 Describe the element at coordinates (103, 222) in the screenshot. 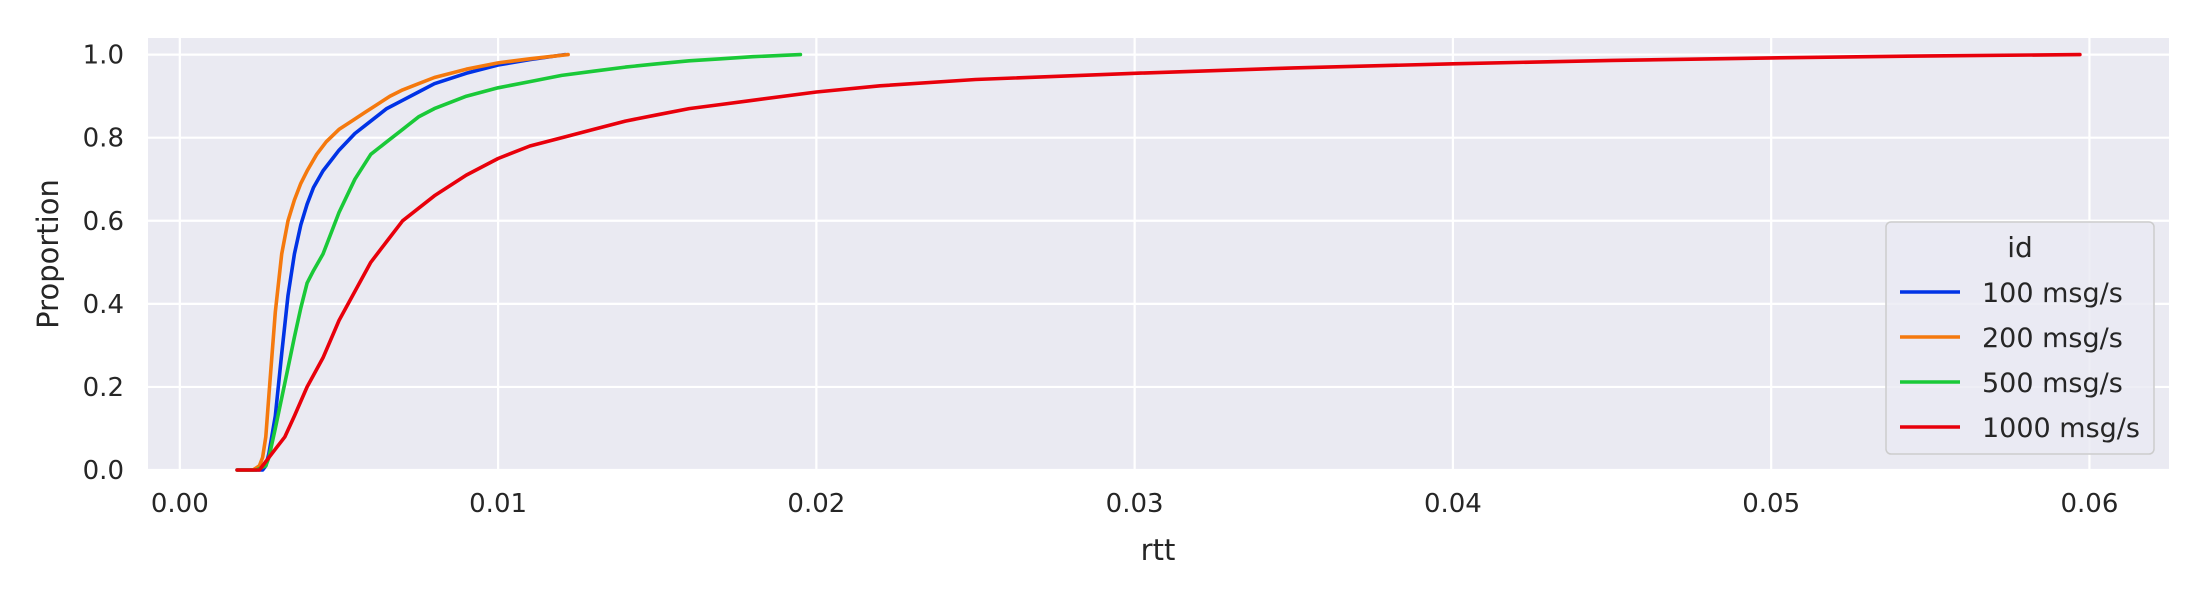

I see `y-tick-label: 0.6` at that location.